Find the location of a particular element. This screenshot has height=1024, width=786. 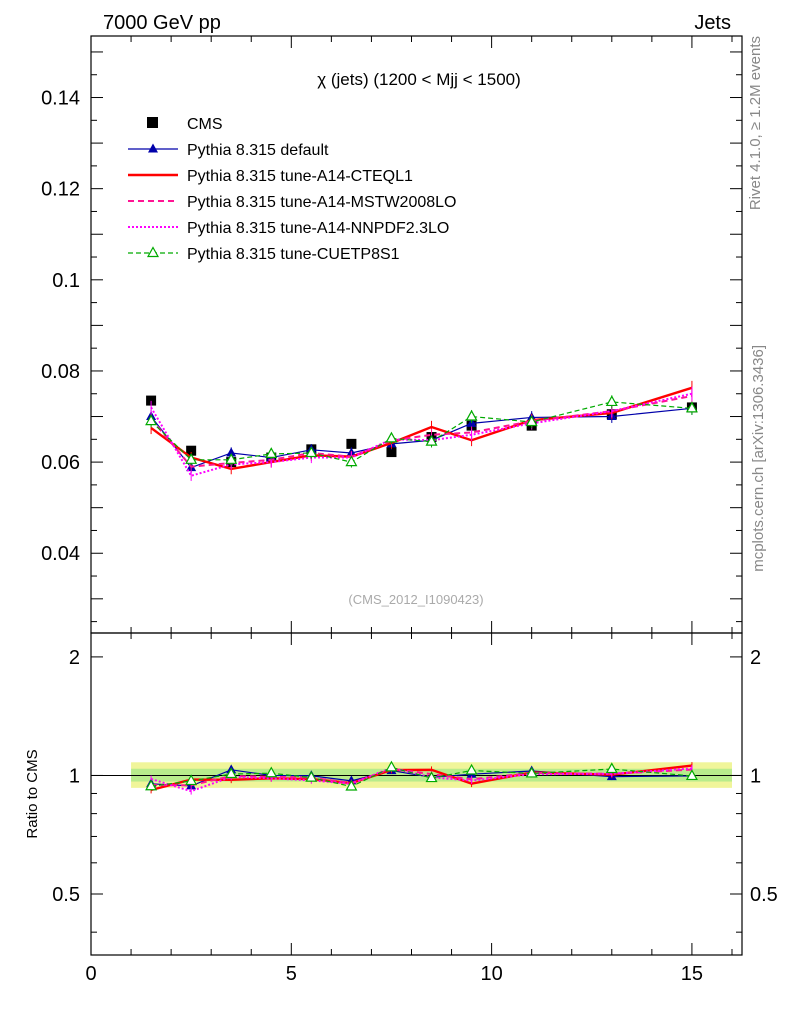

series-line-mstw-ratio is located at coordinates (421, 777).